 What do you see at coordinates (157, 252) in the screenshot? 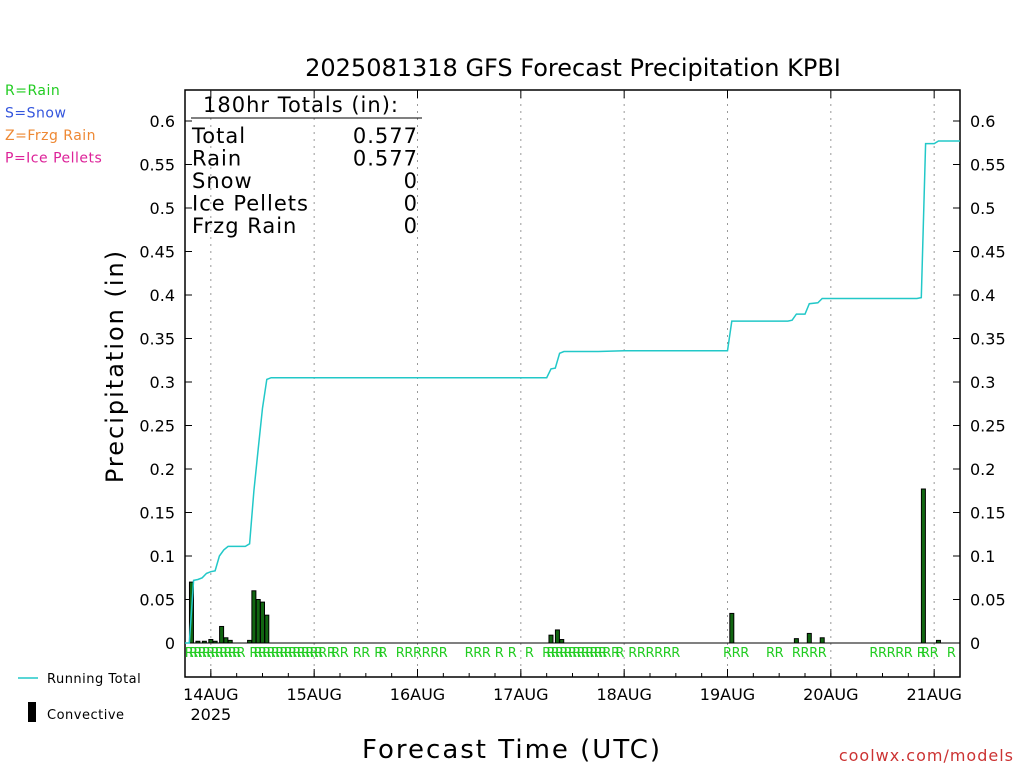
I see `y-tick-label-left: 0.45` at bounding box center [157, 252].